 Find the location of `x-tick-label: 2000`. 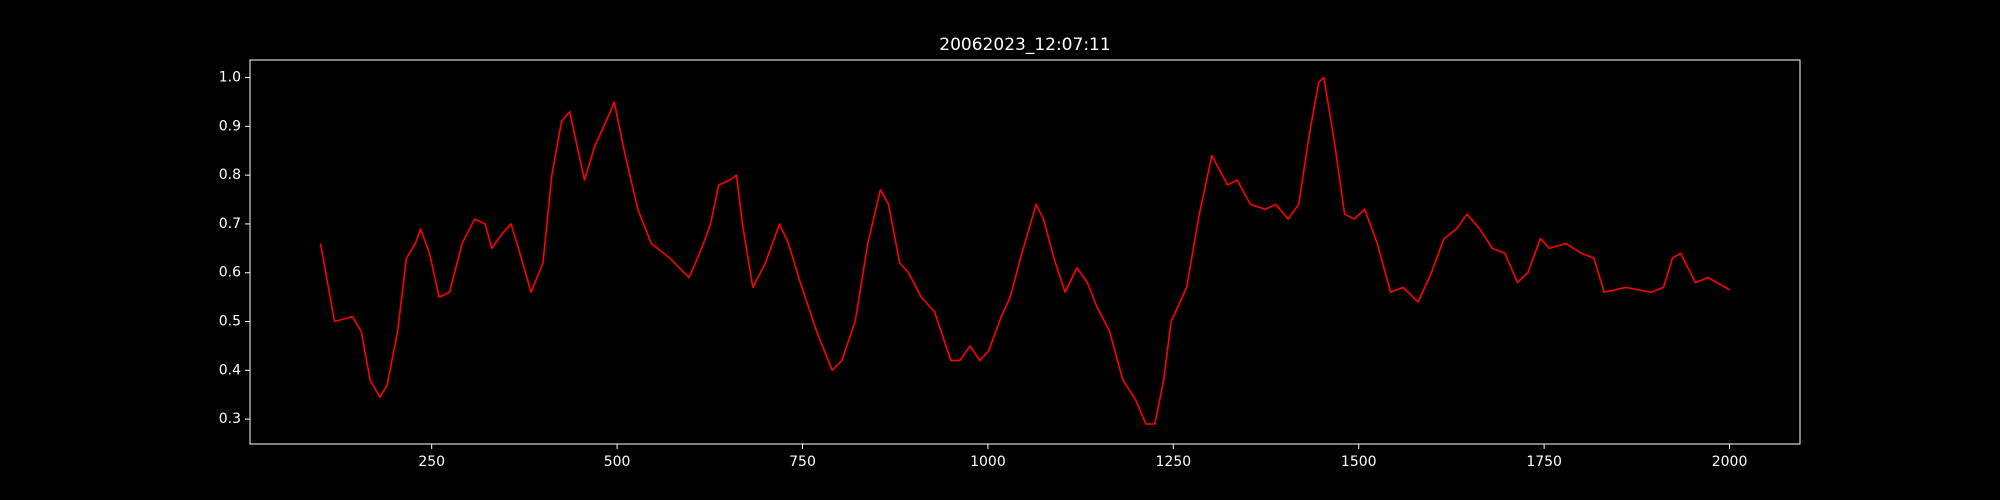

x-tick-label: 2000 is located at coordinates (1730, 462).